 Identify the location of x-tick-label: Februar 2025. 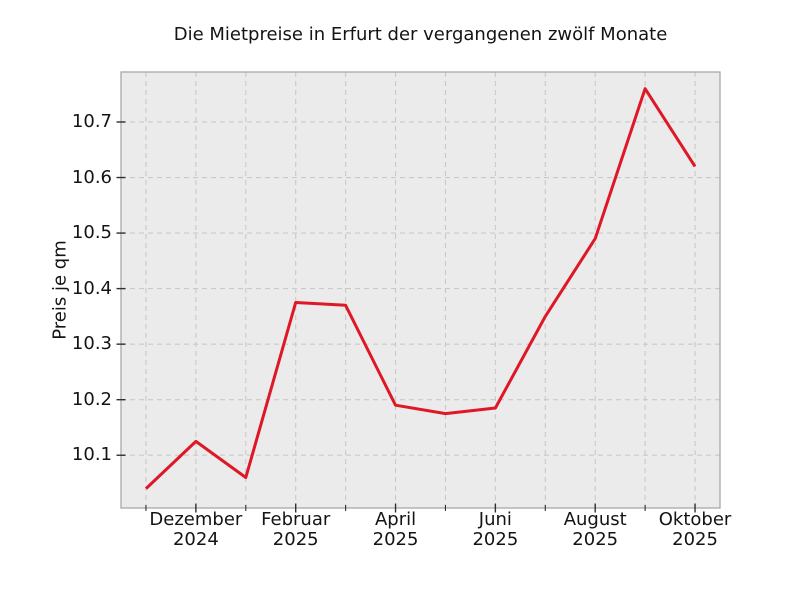
(296, 530).